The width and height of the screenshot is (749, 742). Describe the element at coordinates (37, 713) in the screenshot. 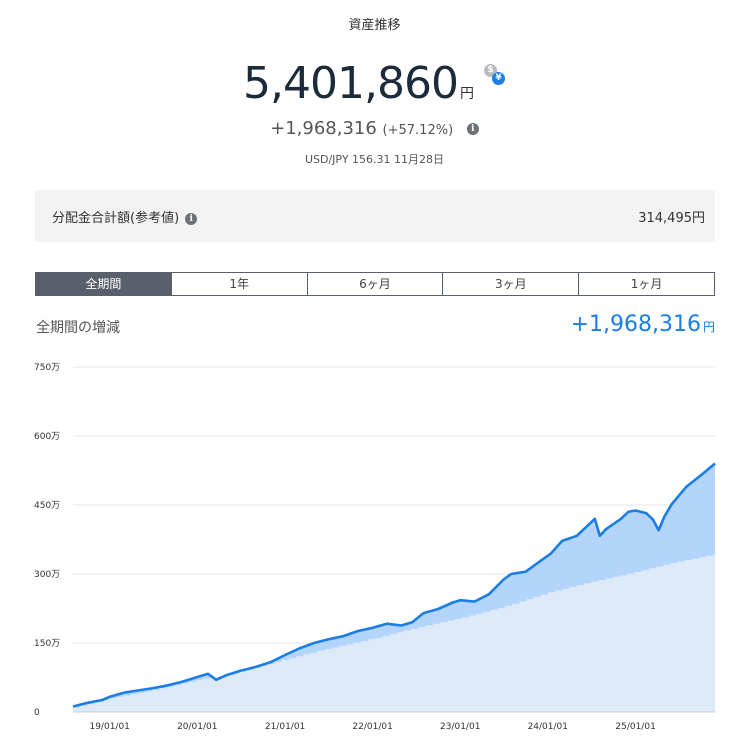

I see `y-tick-label: 0` at that location.